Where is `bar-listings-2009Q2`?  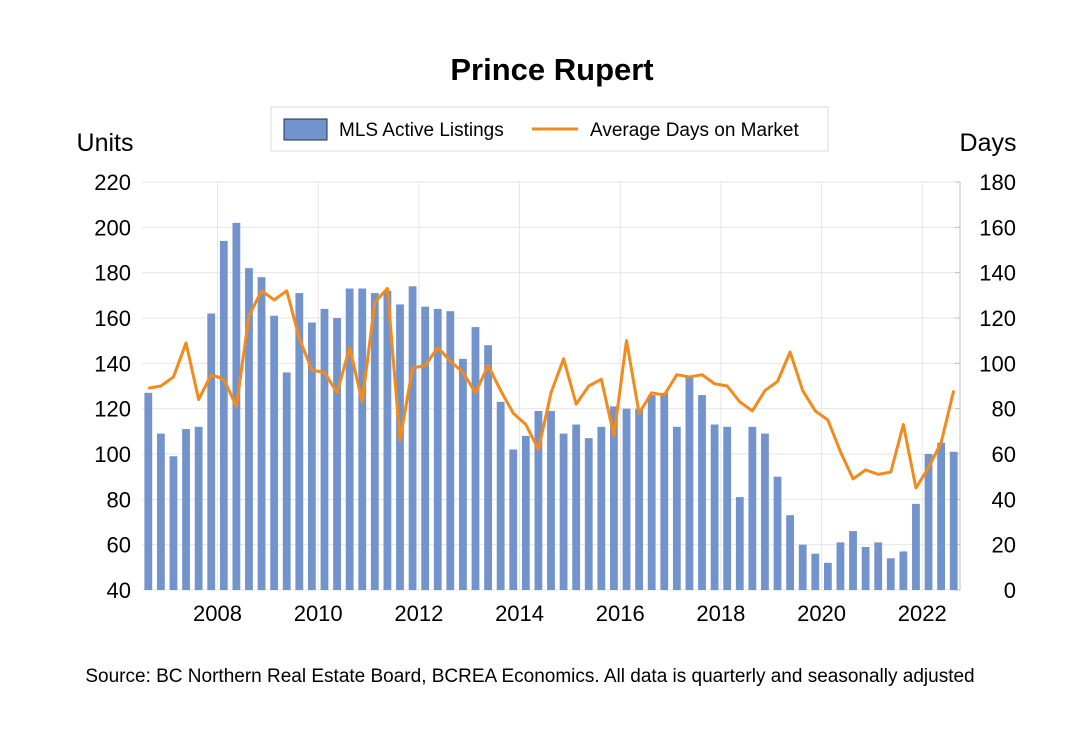 bar-listings-2009Q2 is located at coordinates (286, 481).